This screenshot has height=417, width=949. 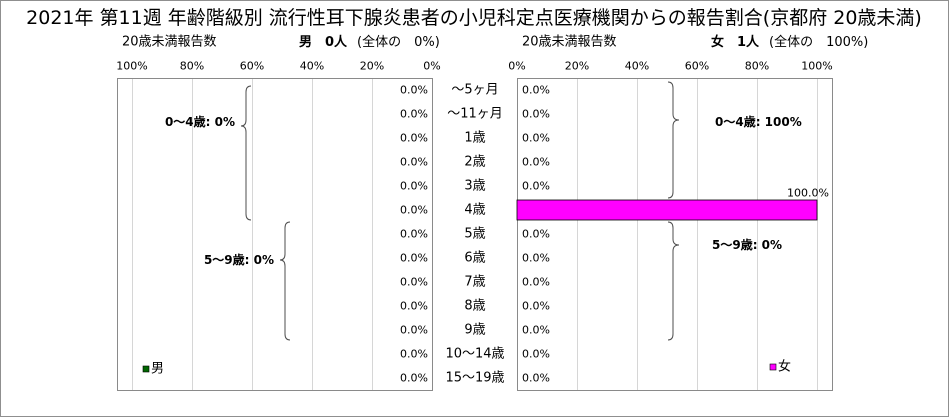 What do you see at coordinates (474, 162) in the screenshot?
I see `category-label: 2歳` at bounding box center [474, 162].